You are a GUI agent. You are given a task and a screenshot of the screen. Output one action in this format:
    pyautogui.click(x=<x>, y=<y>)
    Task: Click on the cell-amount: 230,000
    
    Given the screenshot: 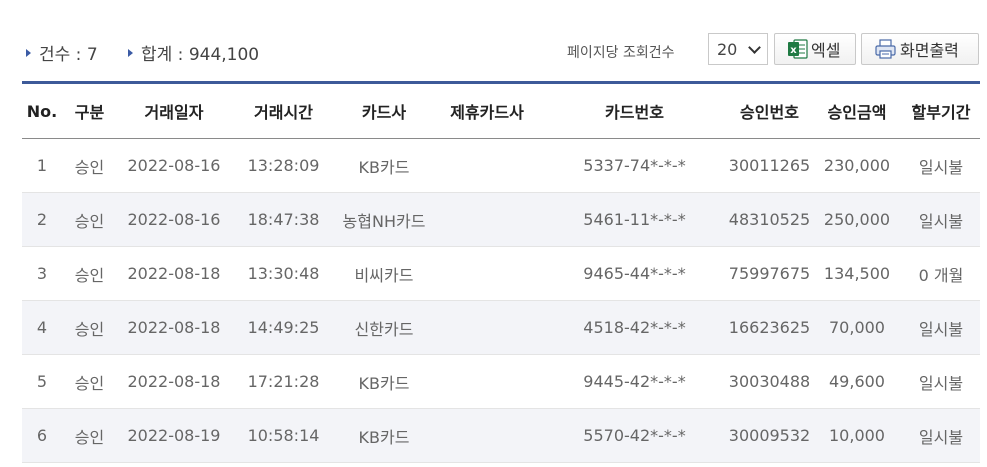 What is the action you would take?
    pyautogui.click(x=857, y=165)
    